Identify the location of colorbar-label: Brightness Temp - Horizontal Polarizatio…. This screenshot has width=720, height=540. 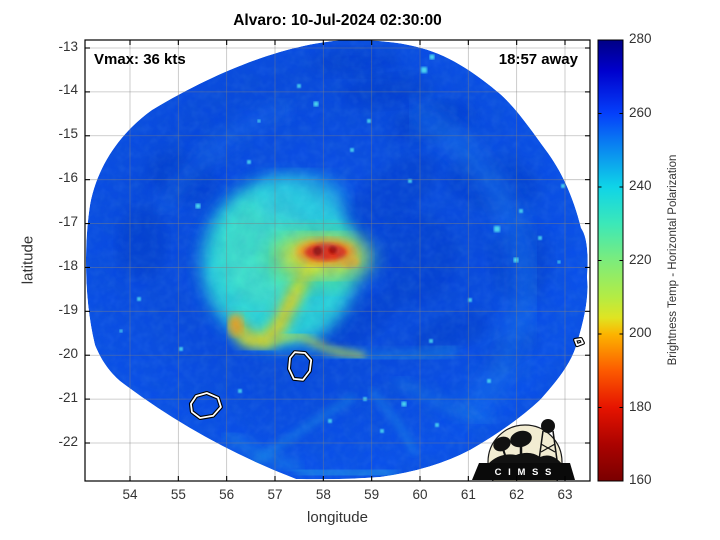
(673, 260).